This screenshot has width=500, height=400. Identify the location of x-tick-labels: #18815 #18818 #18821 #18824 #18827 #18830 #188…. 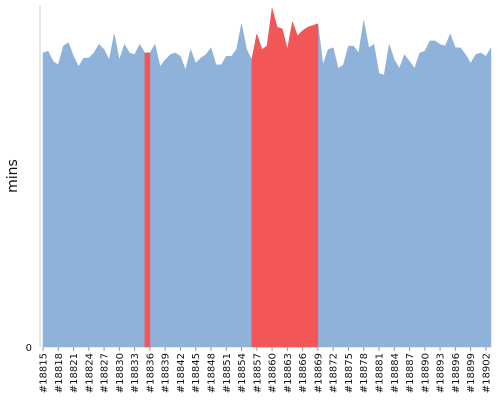
(265, 370).